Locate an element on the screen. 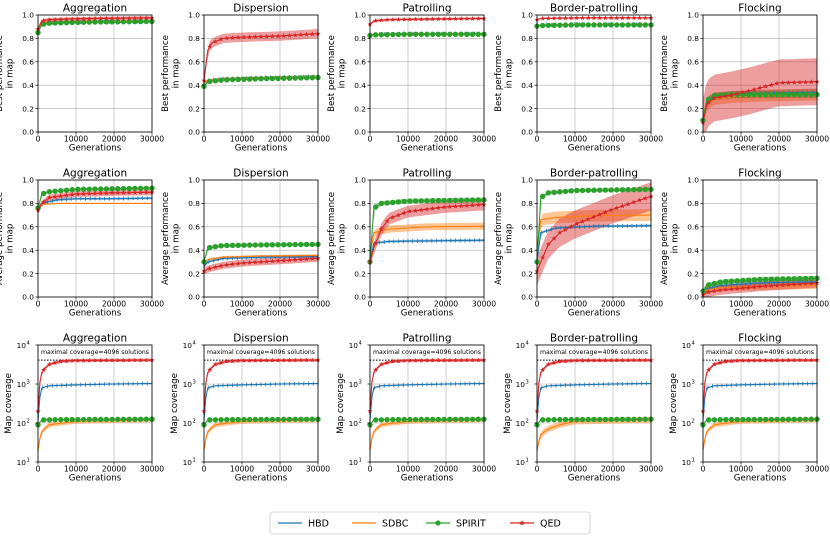 This screenshot has width=830, height=536. x-axis-label: Generations is located at coordinates (594, 149).